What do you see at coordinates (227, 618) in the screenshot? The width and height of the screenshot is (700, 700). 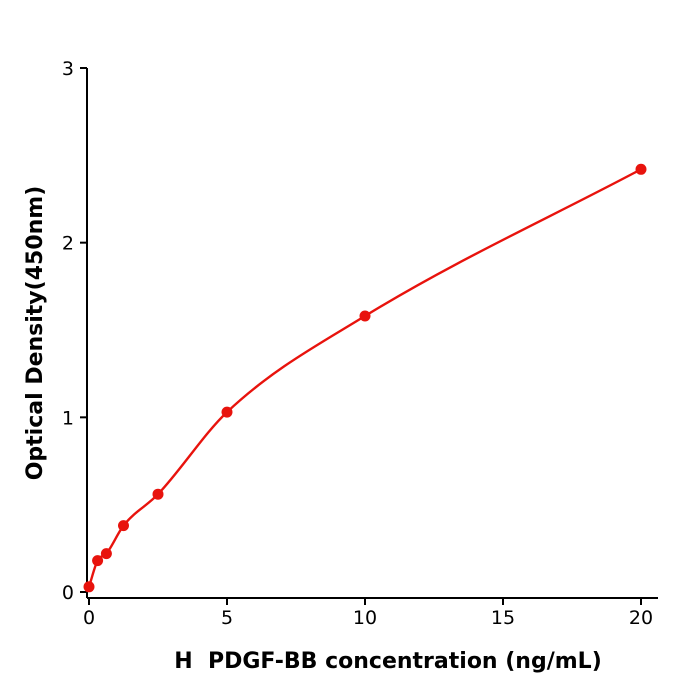 I see `x-tick-label: 5` at bounding box center [227, 618].